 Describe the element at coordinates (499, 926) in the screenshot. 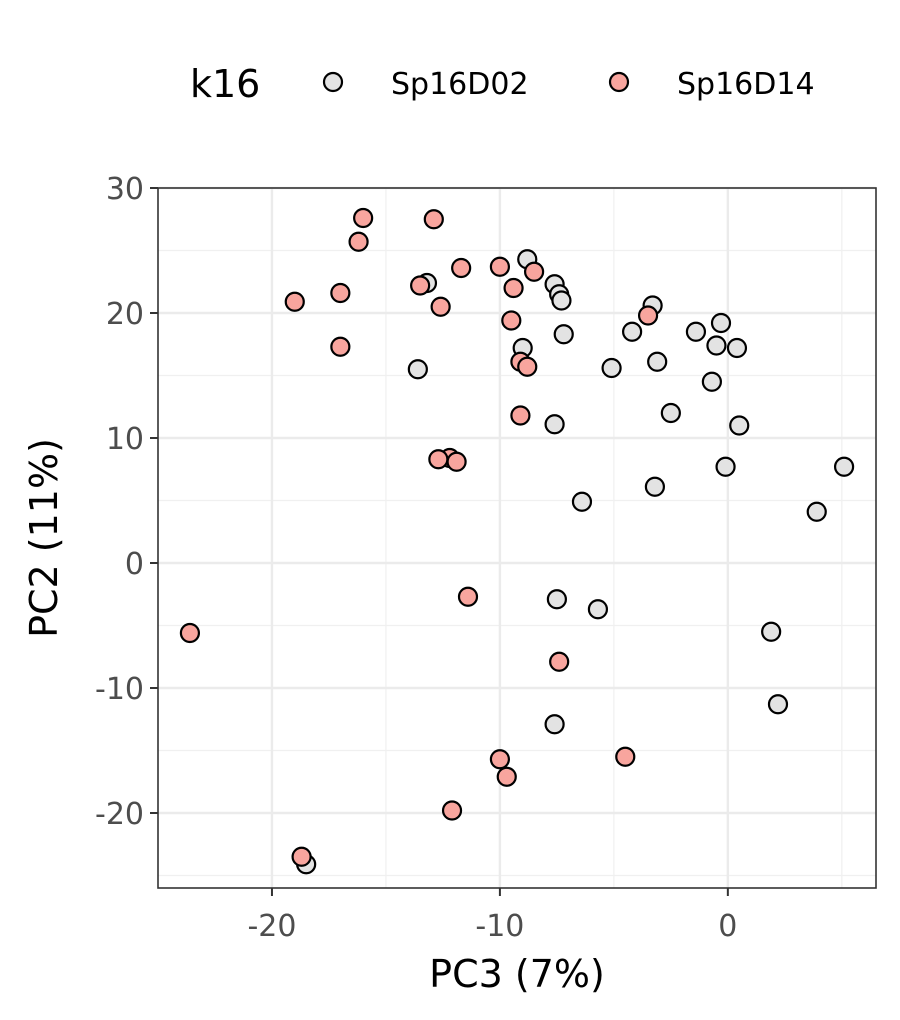

I see `x-tick-label: -10` at that location.